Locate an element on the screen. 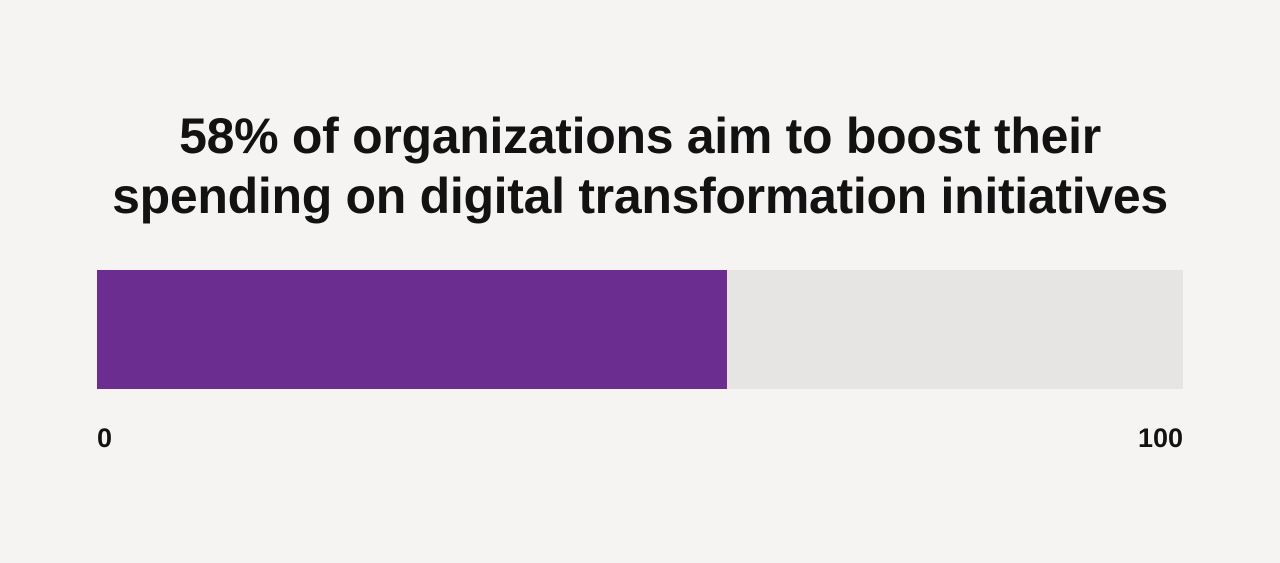 The height and width of the screenshot is (563, 1280). chart-title-line-1: 58% of organizations aim to boost their is located at coordinates (640, 136).